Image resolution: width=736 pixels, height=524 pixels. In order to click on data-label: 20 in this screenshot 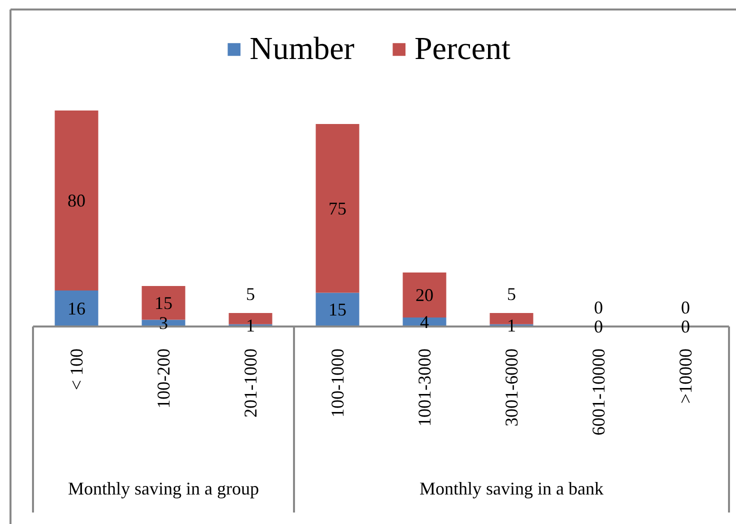, I will do `click(425, 295)`.